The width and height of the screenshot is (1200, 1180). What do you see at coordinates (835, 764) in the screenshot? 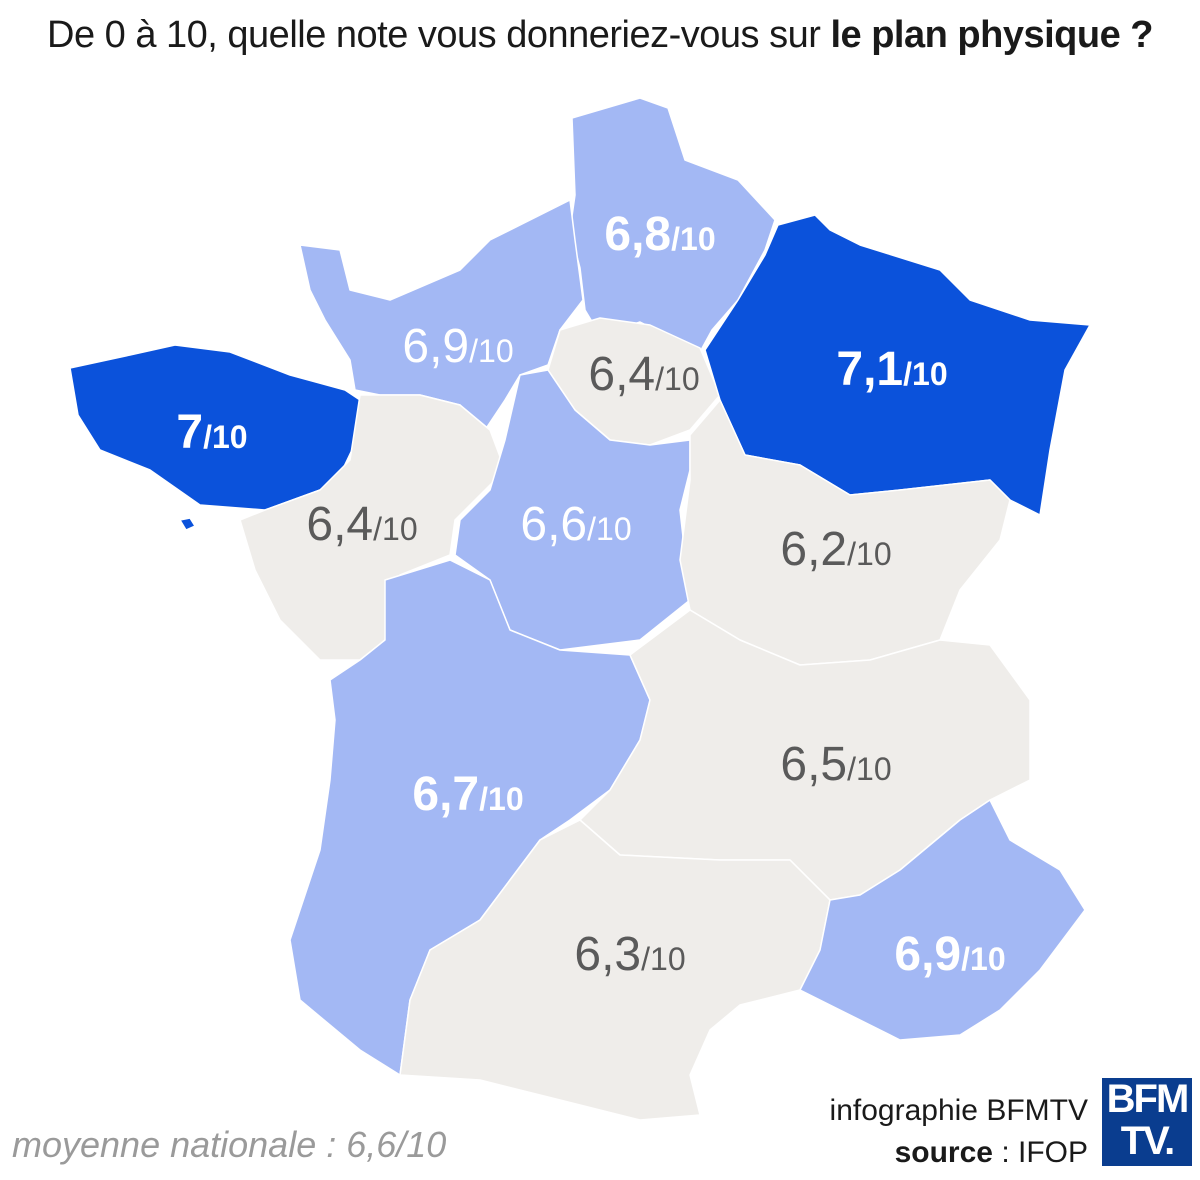
I see `label-auvergne-rhone-alpes: 6,5/10` at bounding box center [835, 764].